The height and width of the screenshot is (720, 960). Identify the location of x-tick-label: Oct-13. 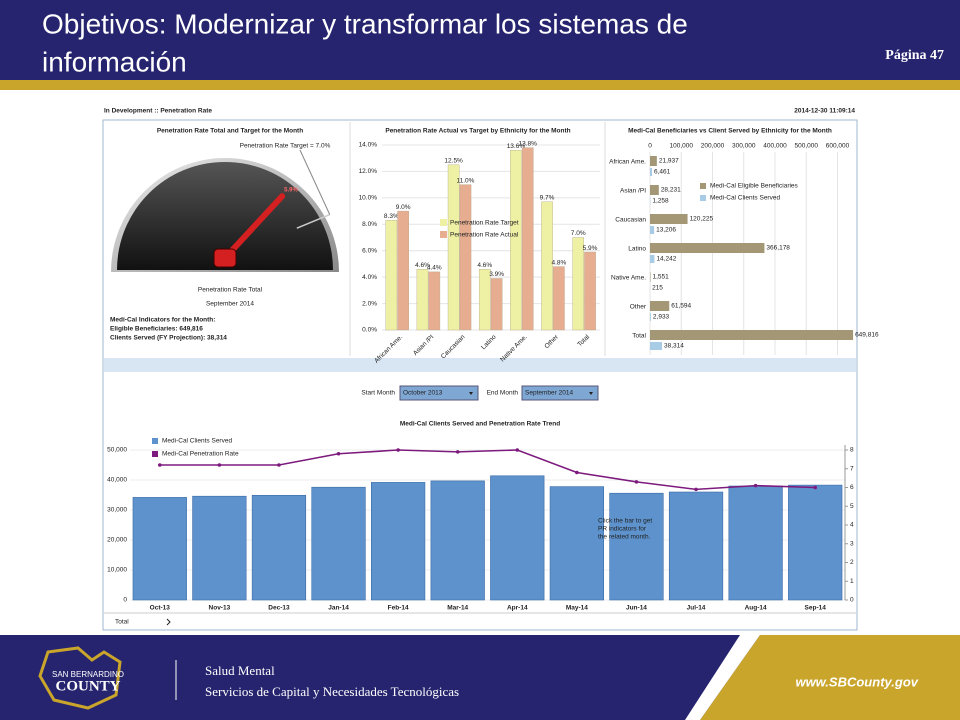
(160, 608).